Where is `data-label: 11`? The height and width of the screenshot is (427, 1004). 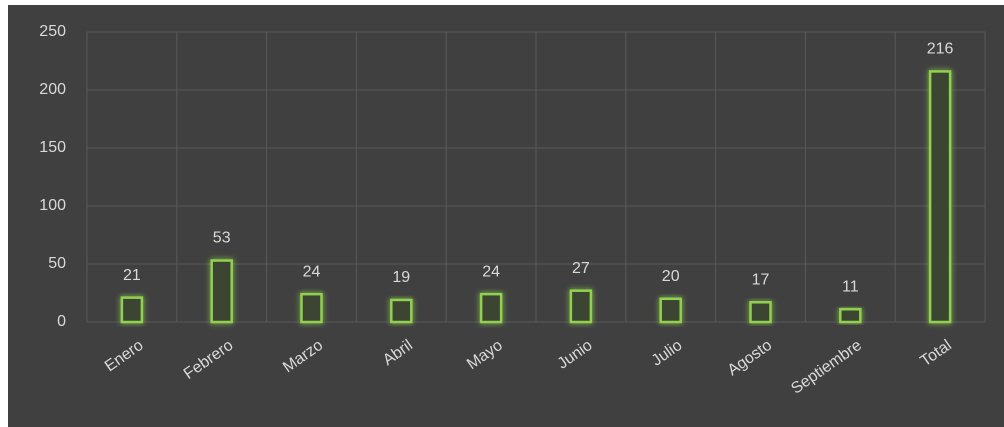 data-label: 11 is located at coordinates (850, 286).